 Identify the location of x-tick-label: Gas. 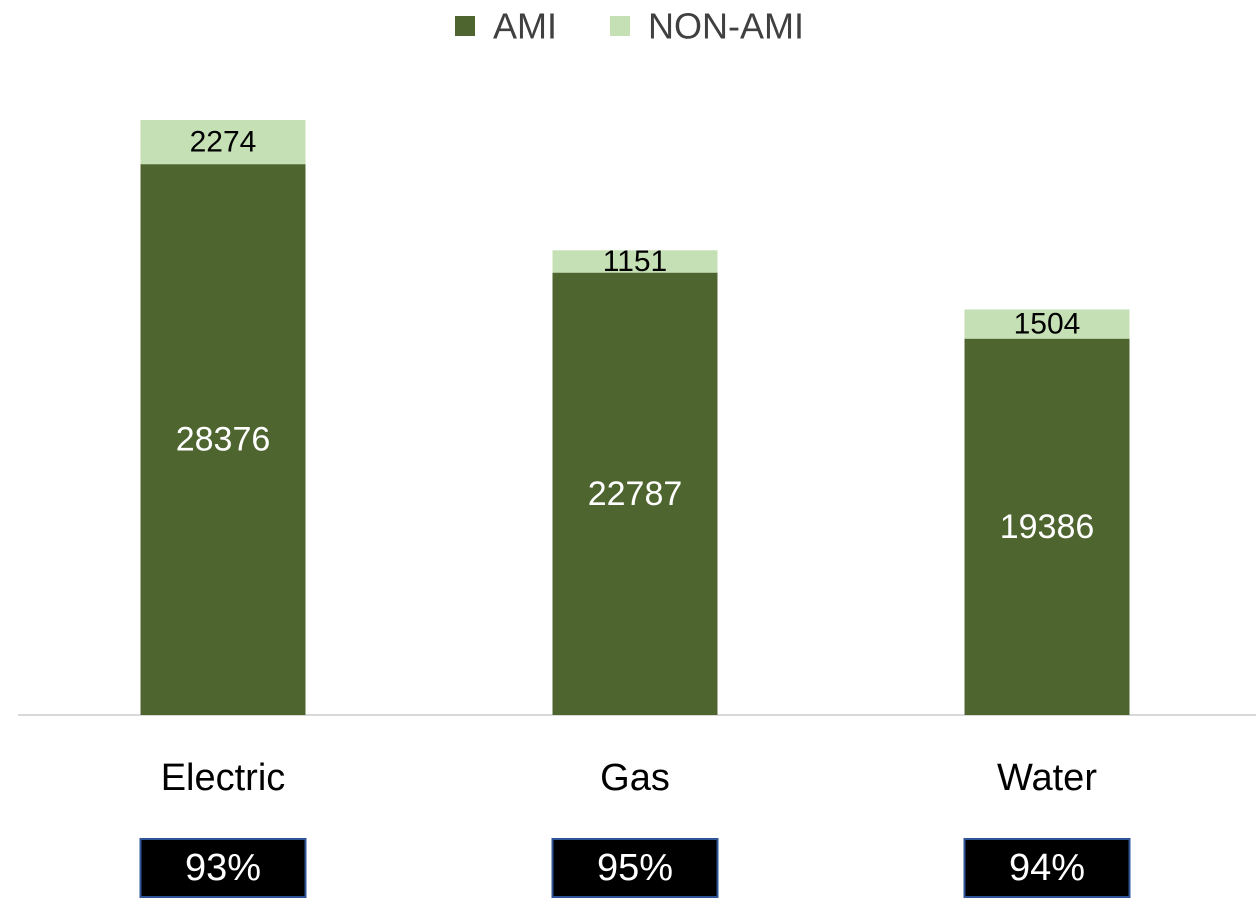
(635, 778).